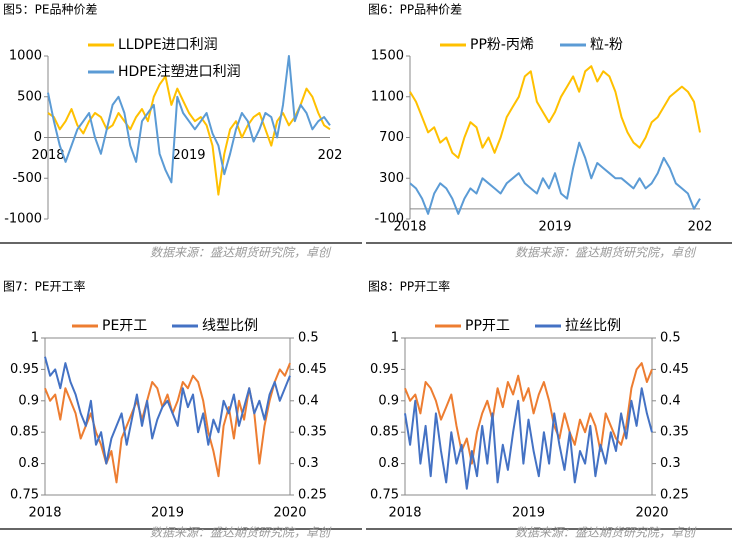 The height and width of the screenshot is (548, 732). What do you see at coordinates (502, 45) in the screenshot?
I see `legend-label: PP粉-丙烯` at bounding box center [502, 45].